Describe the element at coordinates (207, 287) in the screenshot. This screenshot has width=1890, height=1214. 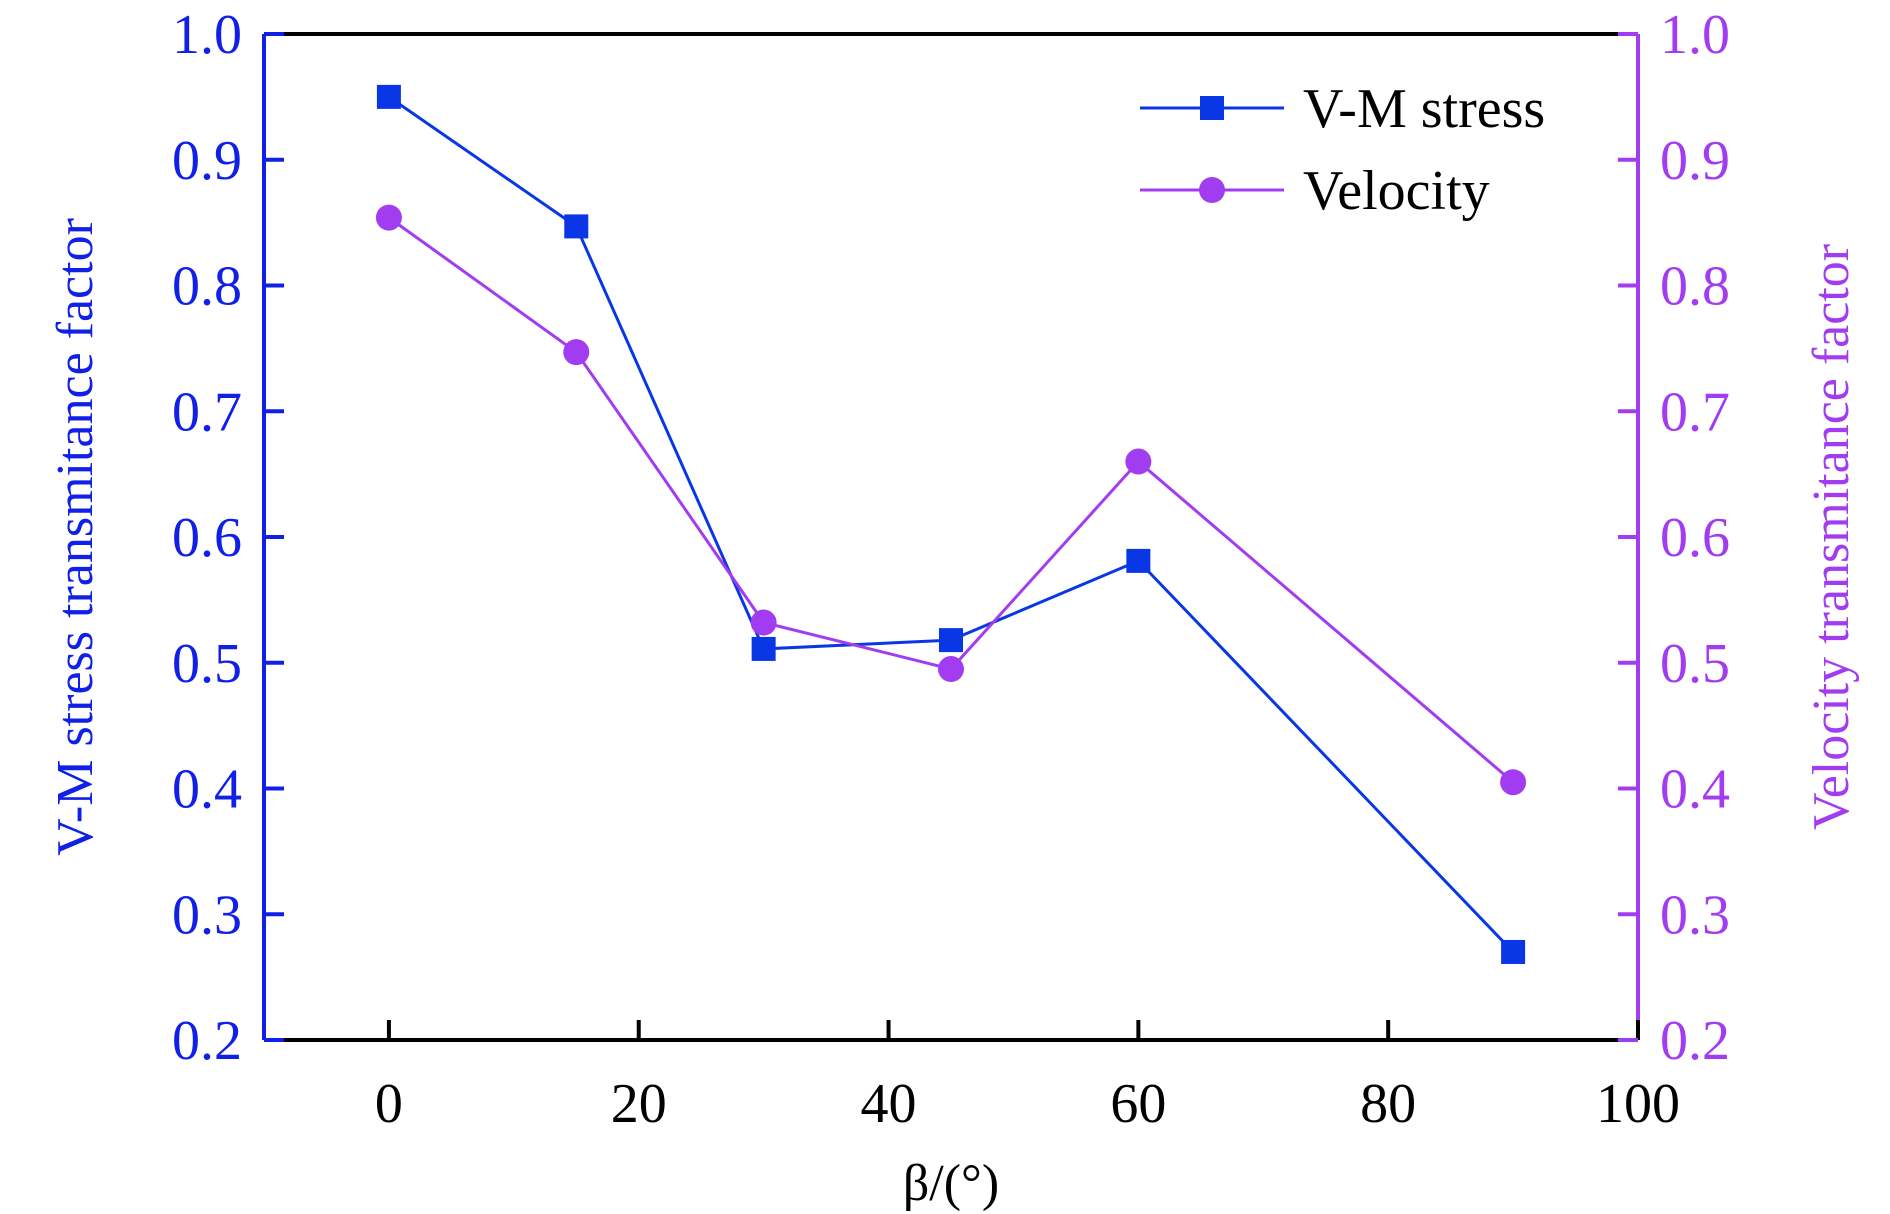
I see `left-y-tick-label: 0.8` at that location.